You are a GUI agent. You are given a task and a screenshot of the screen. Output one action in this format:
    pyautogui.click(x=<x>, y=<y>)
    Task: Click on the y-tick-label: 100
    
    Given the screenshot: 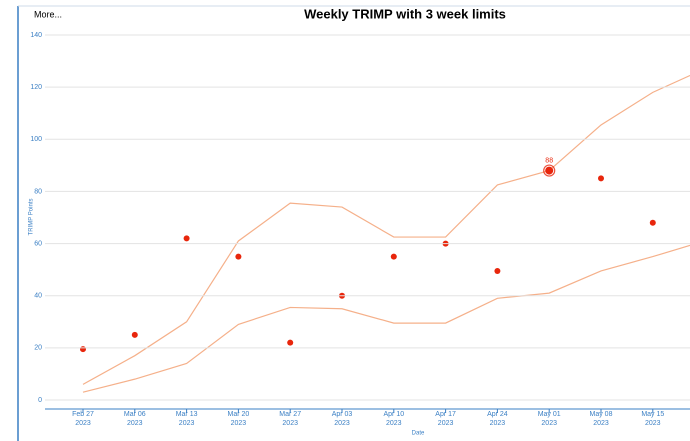 What is the action you would take?
    pyautogui.click(x=36, y=139)
    